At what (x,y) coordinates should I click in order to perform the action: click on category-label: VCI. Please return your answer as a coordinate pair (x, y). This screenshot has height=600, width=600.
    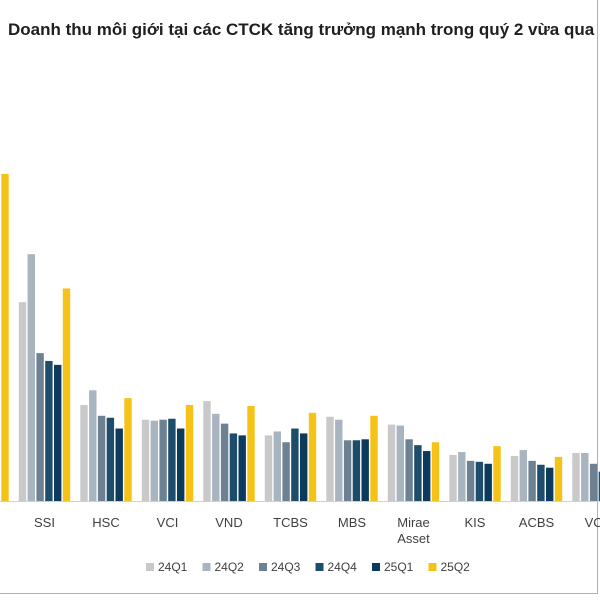
    Looking at the image, I should click on (168, 522).